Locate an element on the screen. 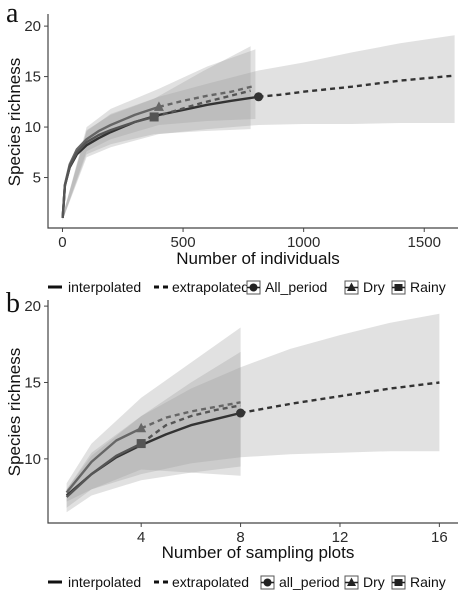 Image resolution: width=474 pixels, height=600 pixels. x-tick-label: 4 is located at coordinates (141, 537).